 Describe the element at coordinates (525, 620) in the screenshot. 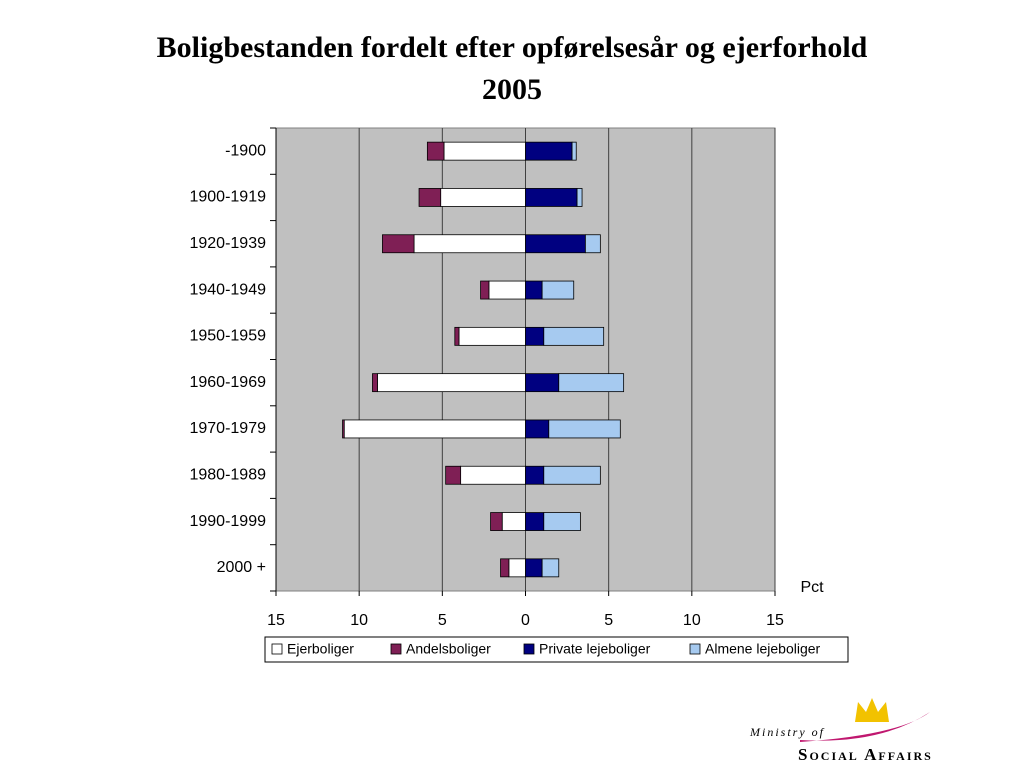

I see `x-tick-label: 0` at that location.